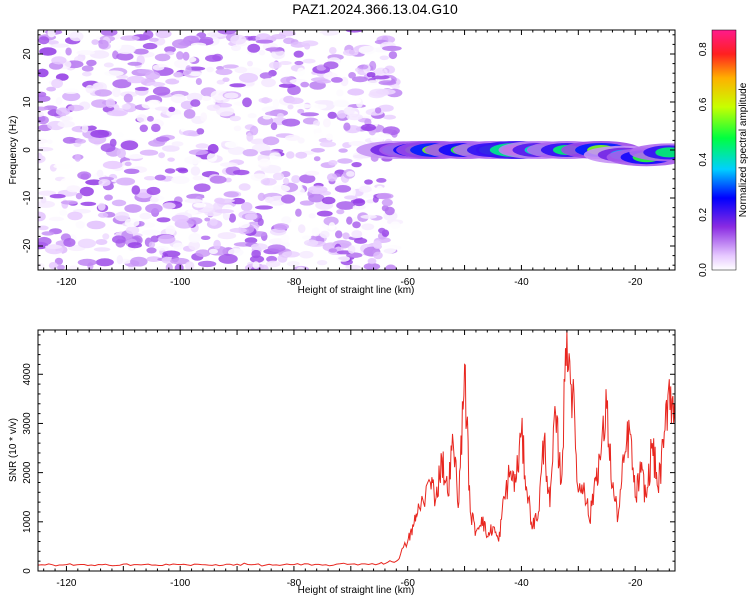 The image size is (750, 600). Describe the element at coordinates (66, 583) in the screenshot. I see `snr-x-tick-label: -120` at that location.